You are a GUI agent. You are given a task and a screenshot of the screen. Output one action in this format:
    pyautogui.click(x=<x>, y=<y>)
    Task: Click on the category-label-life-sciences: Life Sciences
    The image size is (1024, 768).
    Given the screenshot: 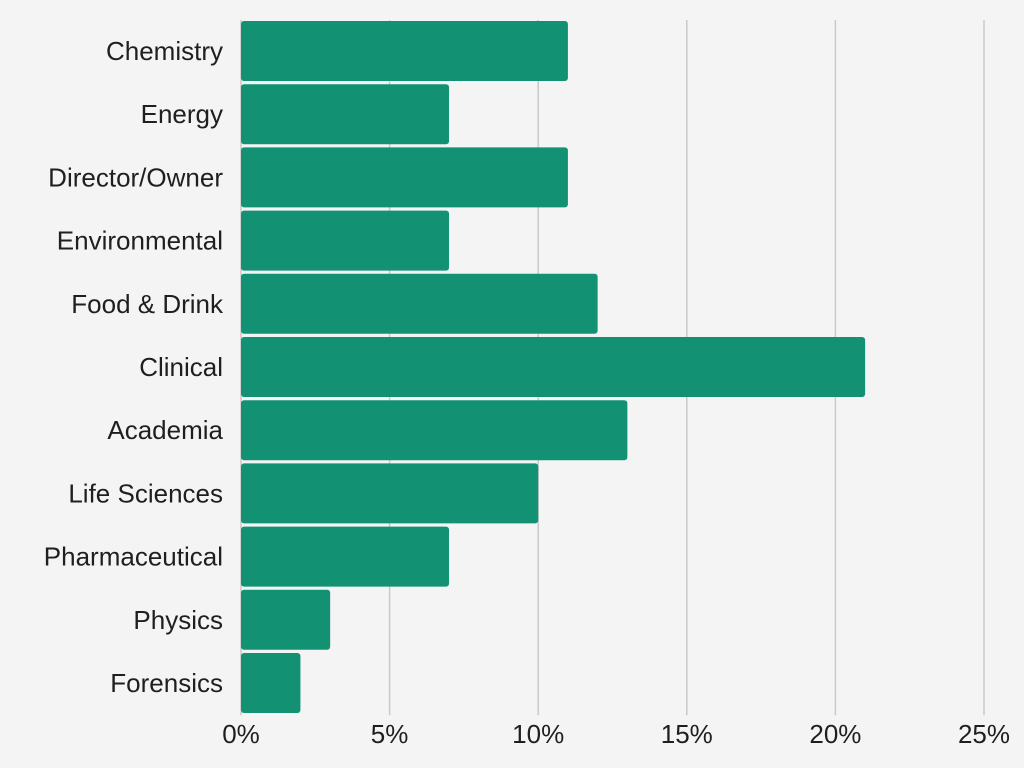 What is the action you would take?
    pyautogui.click(x=145, y=493)
    